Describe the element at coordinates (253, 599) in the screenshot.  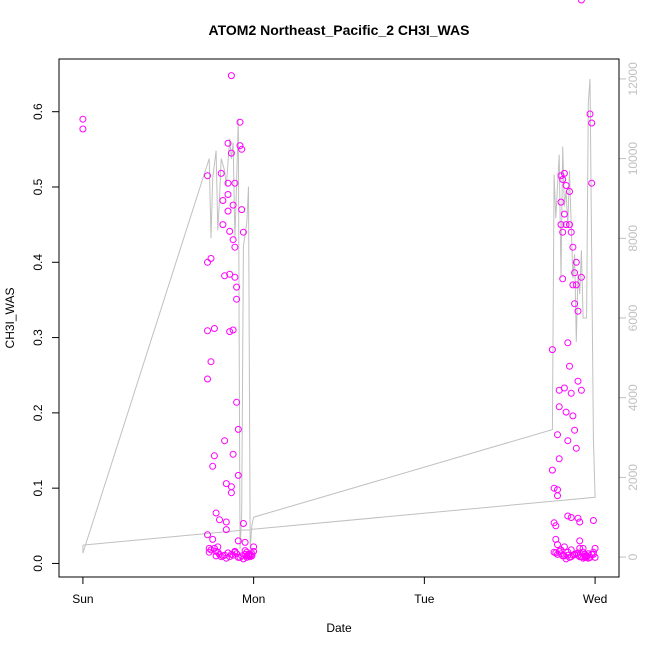
I see `x-tick-label: Mon` at that location.